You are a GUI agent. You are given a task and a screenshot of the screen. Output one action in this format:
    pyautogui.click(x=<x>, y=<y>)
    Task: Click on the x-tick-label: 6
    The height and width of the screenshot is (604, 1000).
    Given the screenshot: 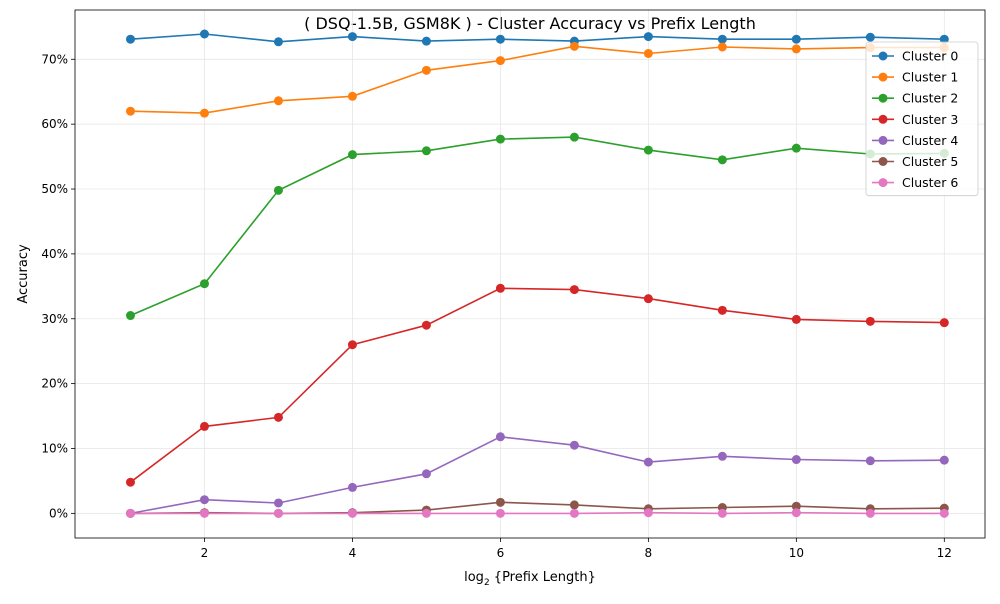 What is the action you would take?
    pyautogui.click(x=501, y=553)
    